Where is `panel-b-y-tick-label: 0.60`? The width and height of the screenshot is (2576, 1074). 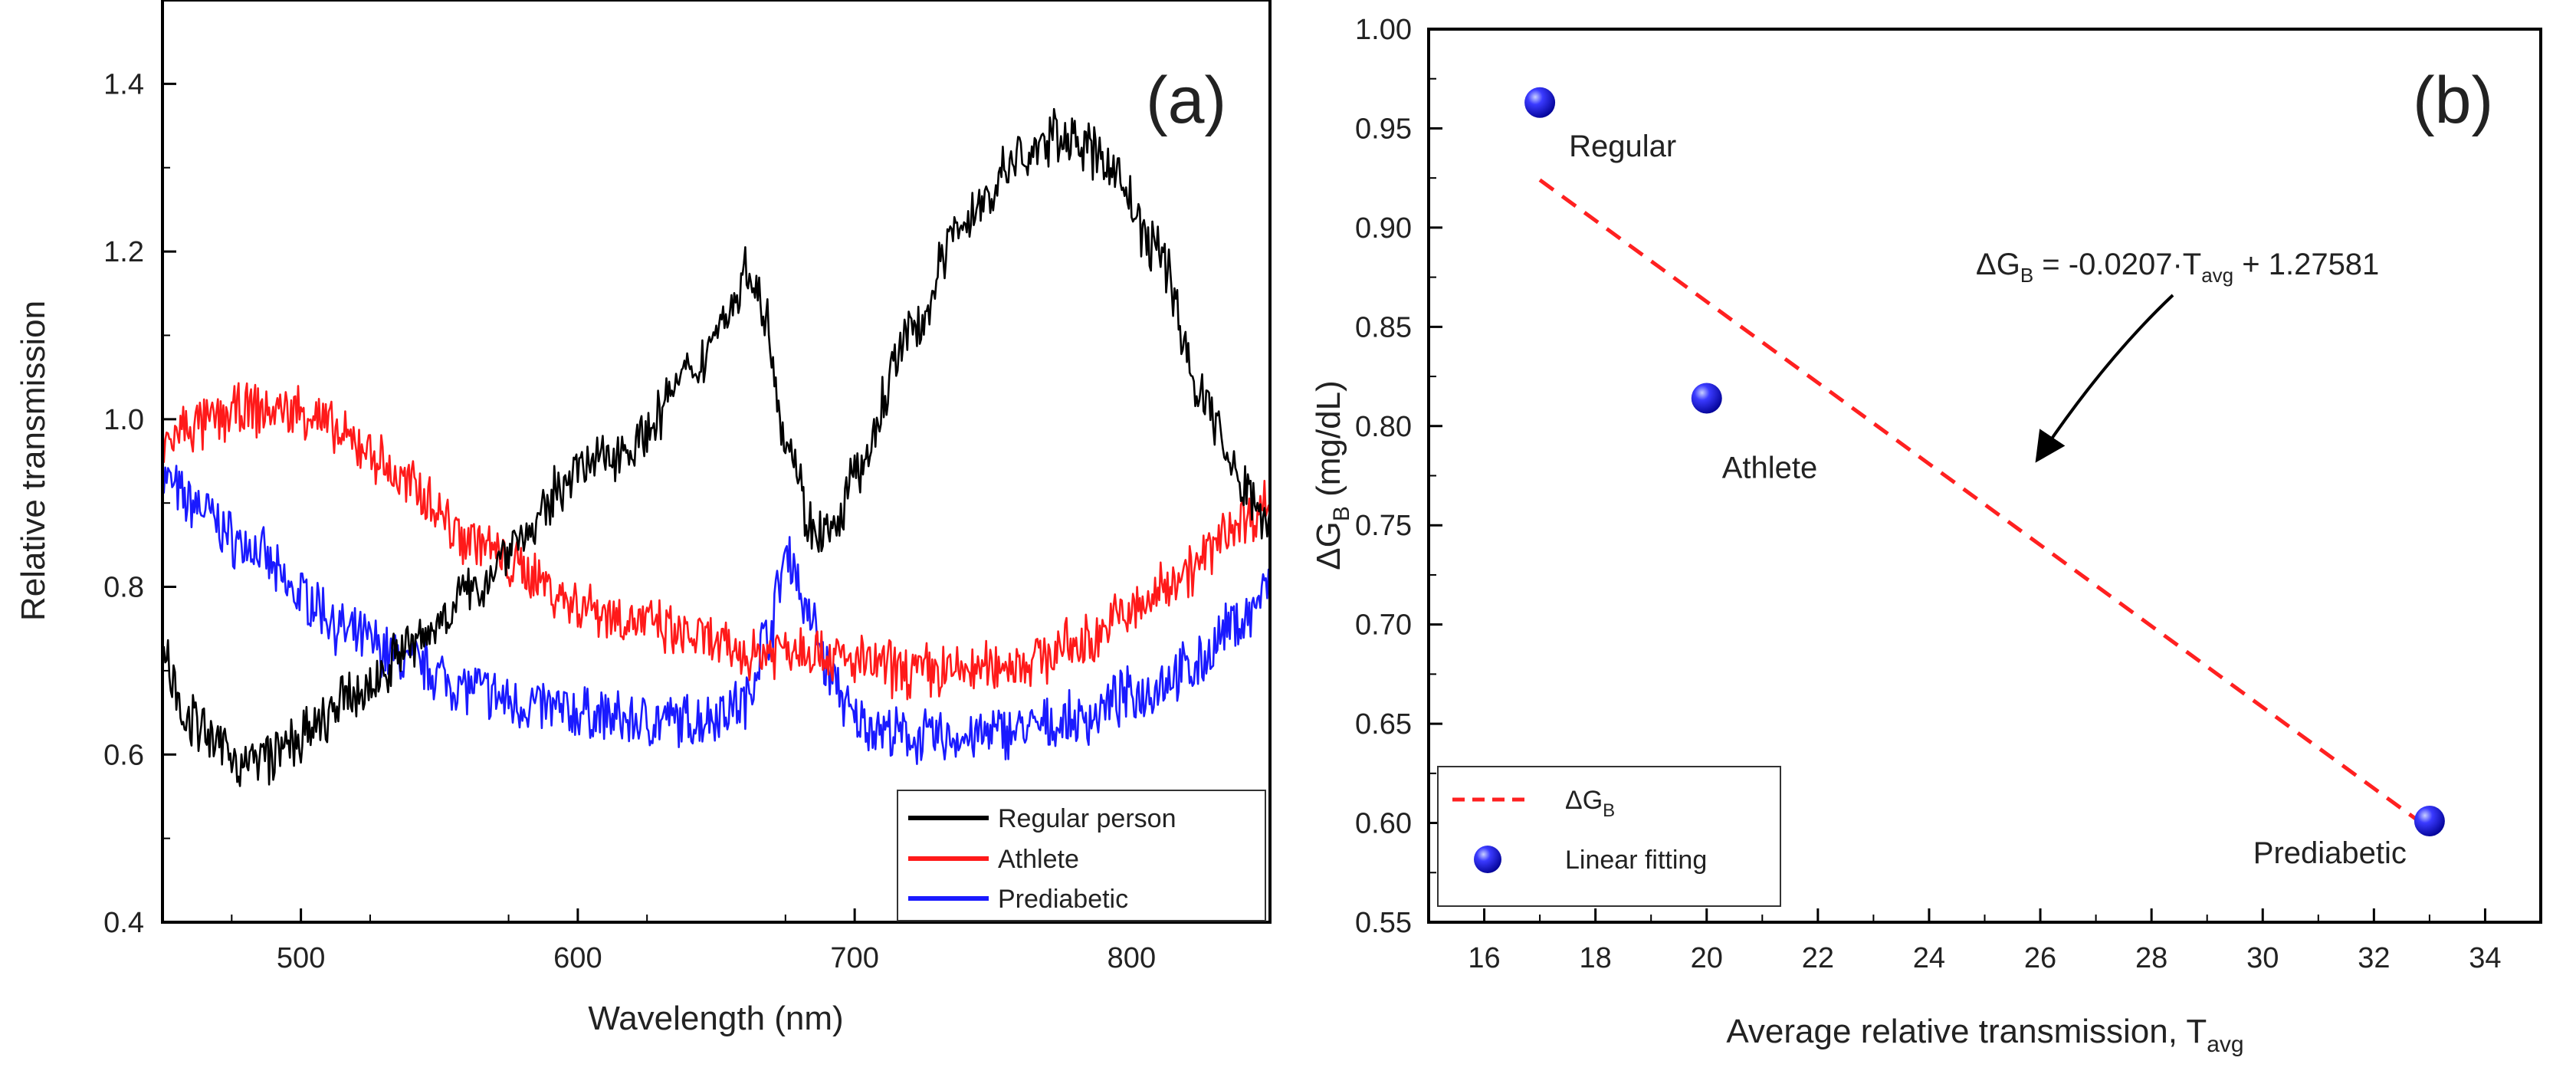 panel-b-y-tick-label: 0.60 is located at coordinates (1383, 824).